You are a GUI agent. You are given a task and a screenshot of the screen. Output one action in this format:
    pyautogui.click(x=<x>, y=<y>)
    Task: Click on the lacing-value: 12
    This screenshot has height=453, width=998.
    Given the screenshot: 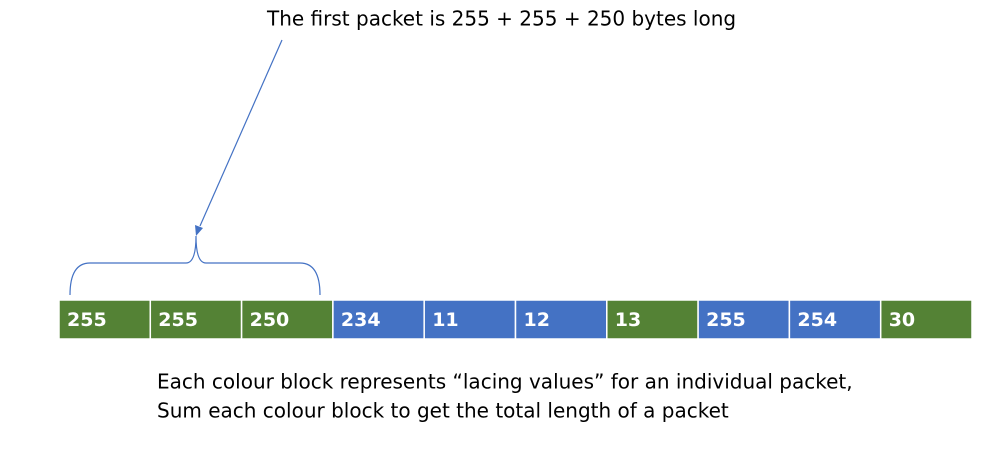 What is the action you would take?
    pyautogui.click(x=537, y=320)
    